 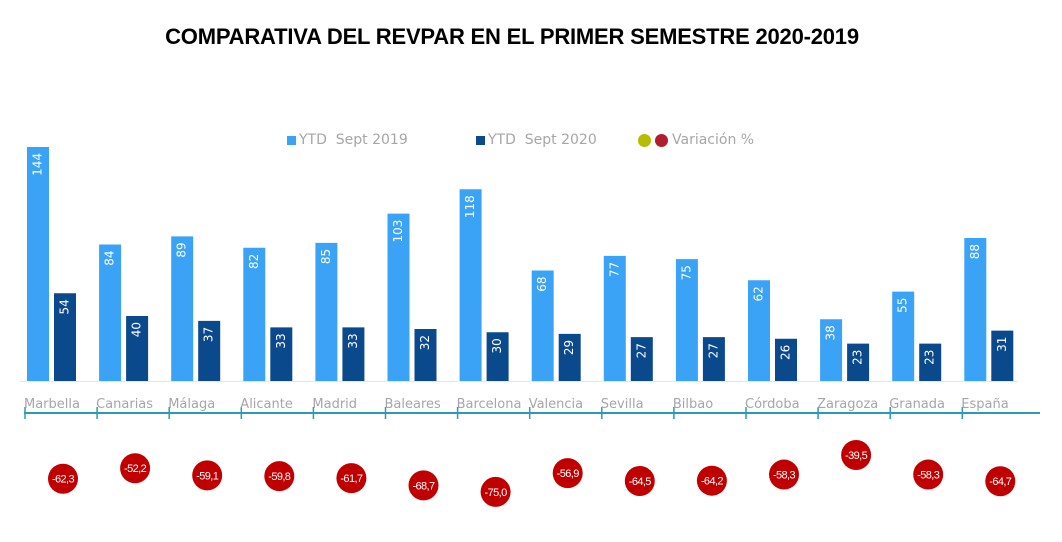 What do you see at coordinates (334, 404) in the screenshot?
I see `category-label: Madrid` at bounding box center [334, 404].